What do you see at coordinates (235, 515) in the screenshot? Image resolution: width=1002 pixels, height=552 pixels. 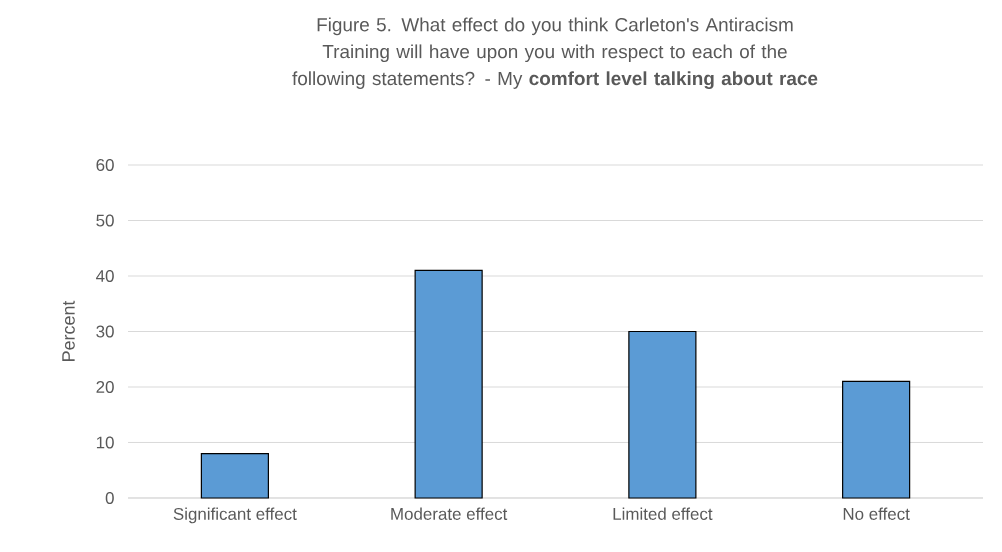 I see `x-tick-label: Significant effect` at bounding box center [235, 515].